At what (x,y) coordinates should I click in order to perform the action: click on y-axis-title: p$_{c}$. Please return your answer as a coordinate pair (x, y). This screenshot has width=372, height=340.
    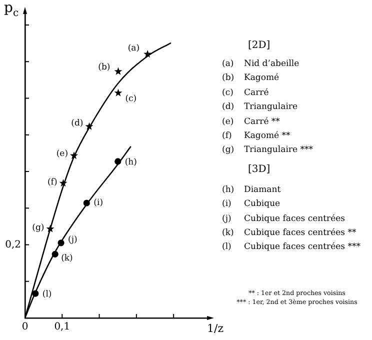
    Looking at the image, I should click on (11, 9).